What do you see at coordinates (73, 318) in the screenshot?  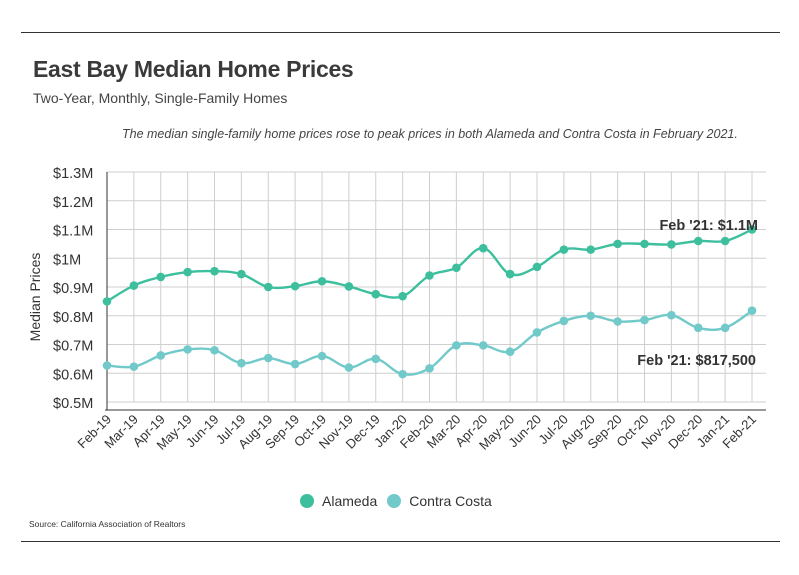 I see `y-tick-label: $0.8M` at bounding box center [73, 318].